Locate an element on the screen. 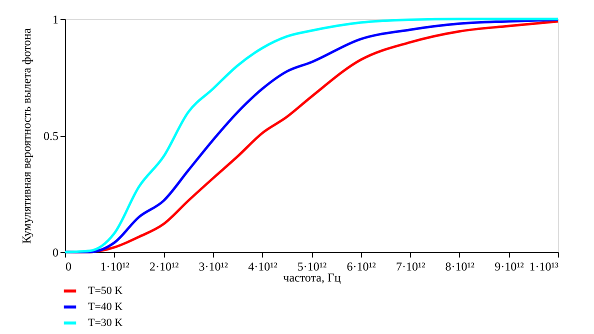 Image resolution: width=594 pixels, height=334 pixels. x-tick-label: 3·10¹² is located at coordinates (213, 267).